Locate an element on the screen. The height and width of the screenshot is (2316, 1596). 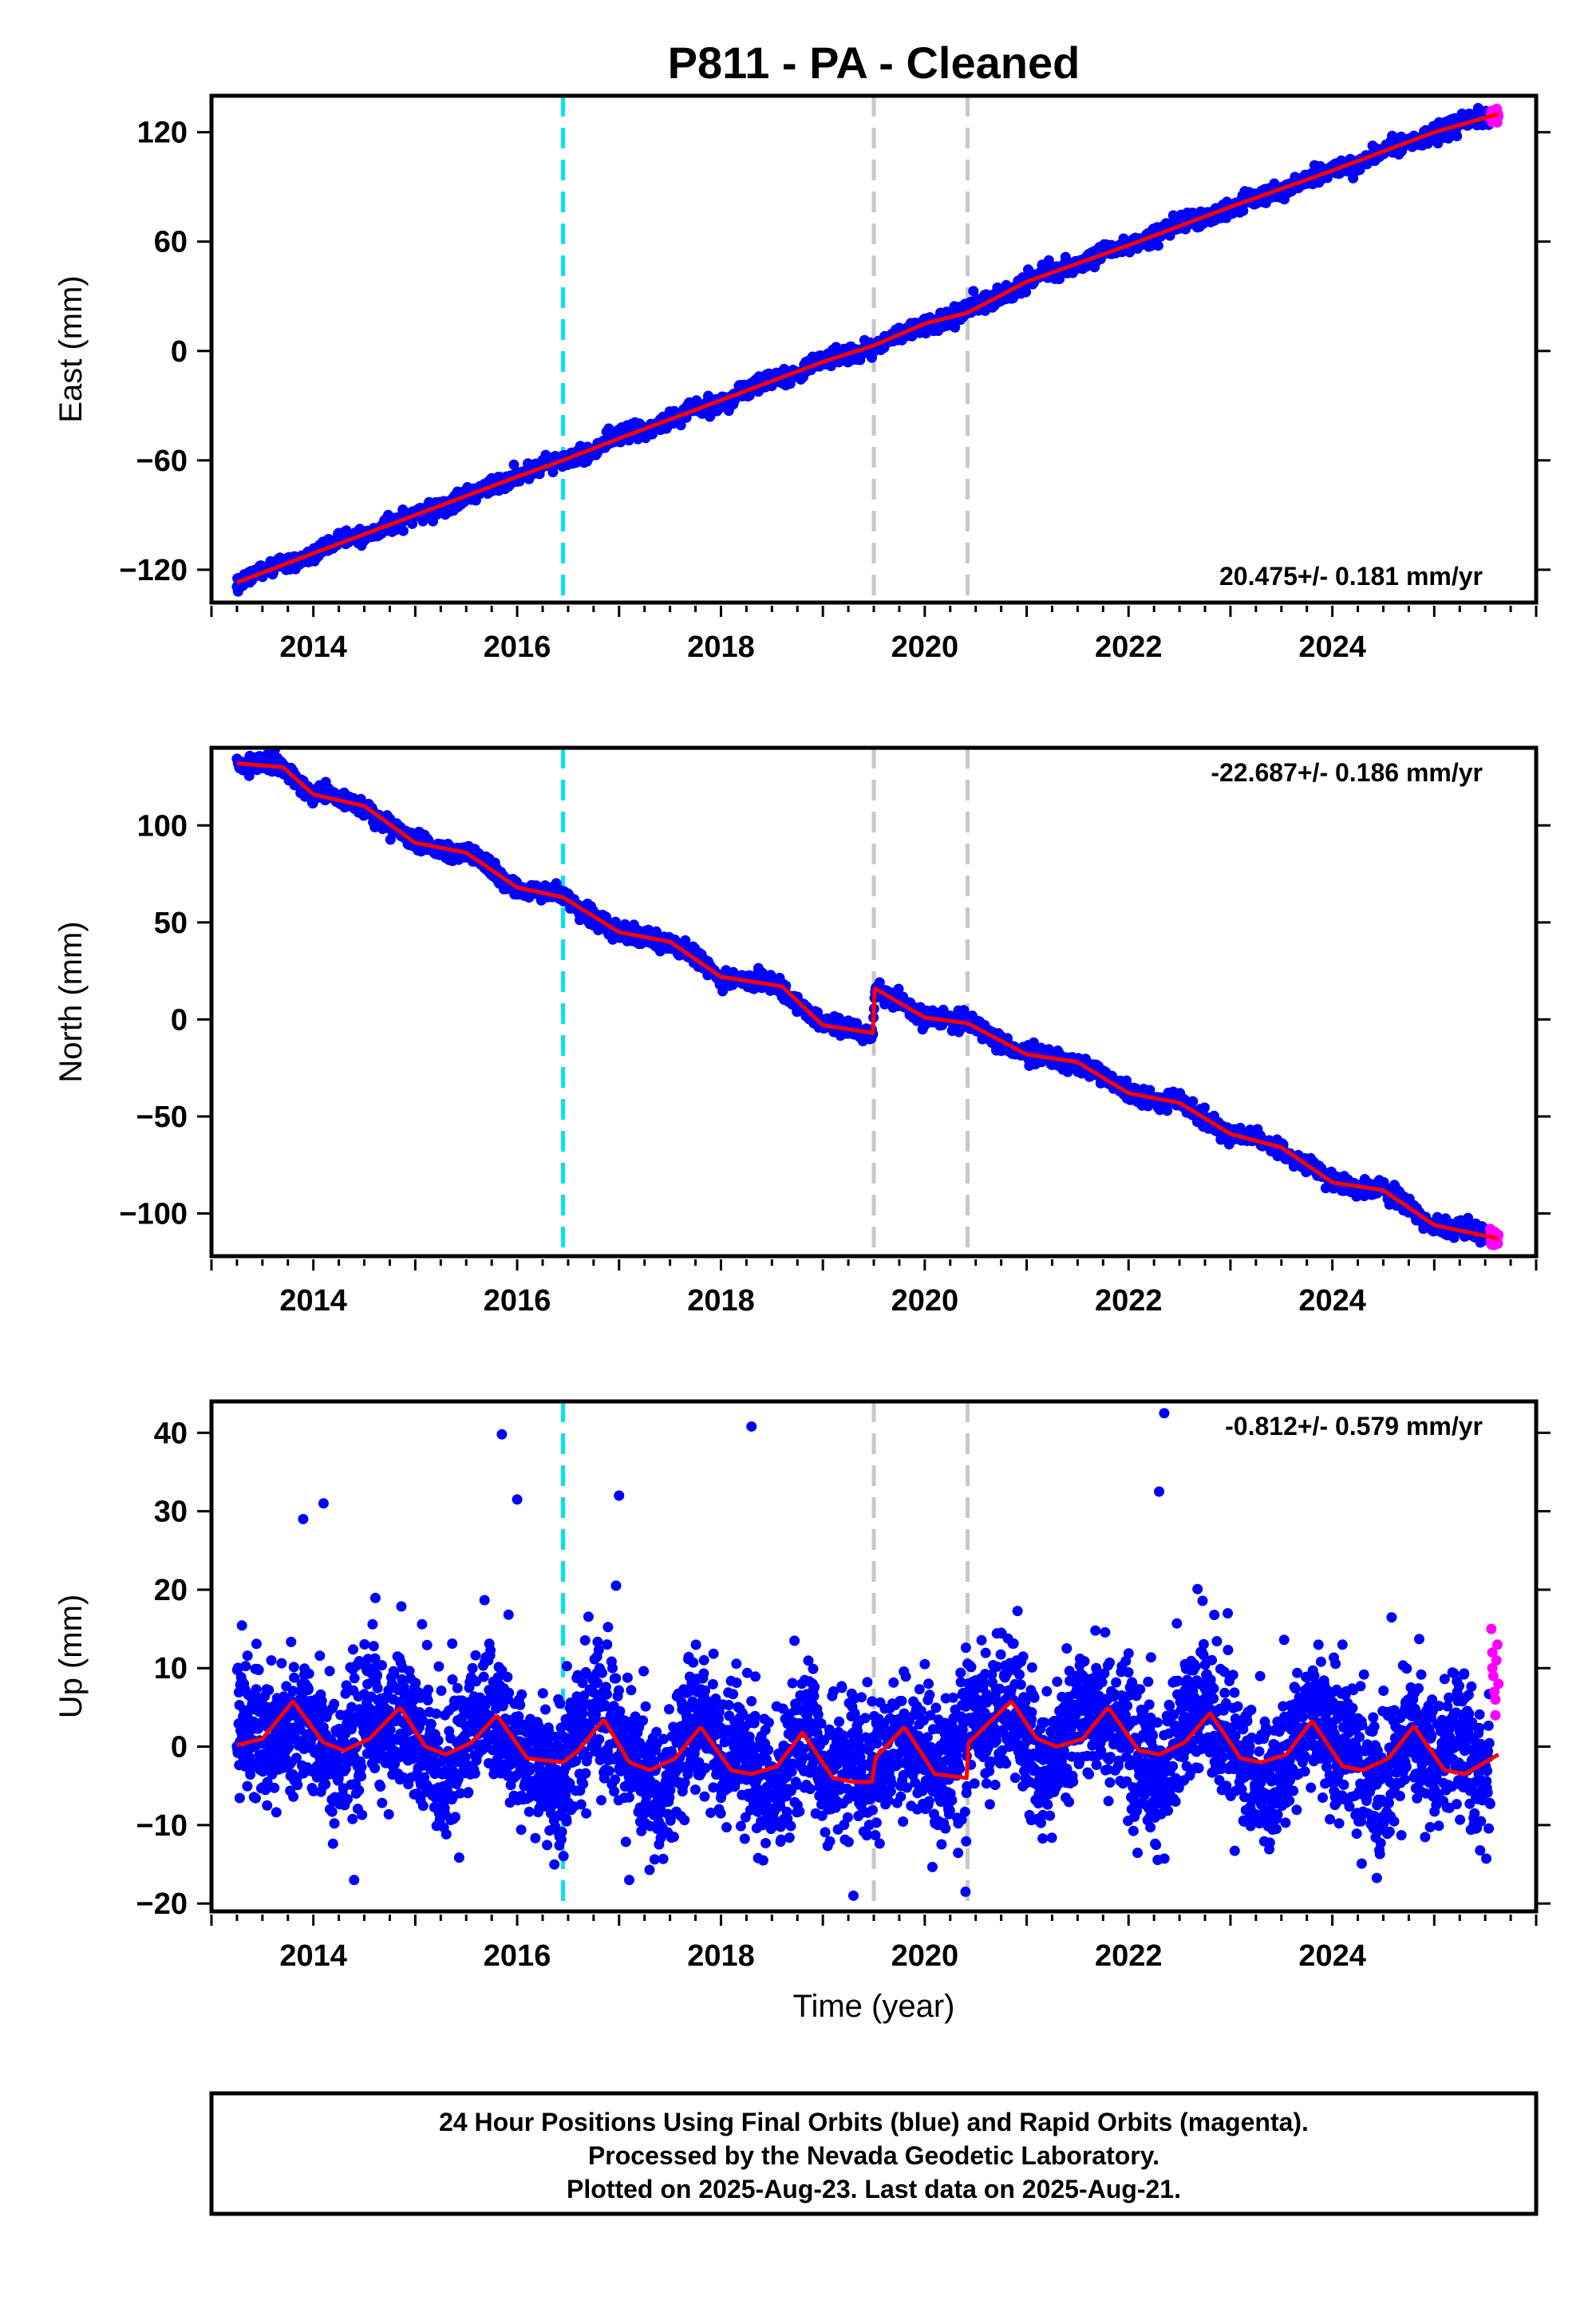
x-tick-label: 2022 is located at coordinates (1129, 1301).